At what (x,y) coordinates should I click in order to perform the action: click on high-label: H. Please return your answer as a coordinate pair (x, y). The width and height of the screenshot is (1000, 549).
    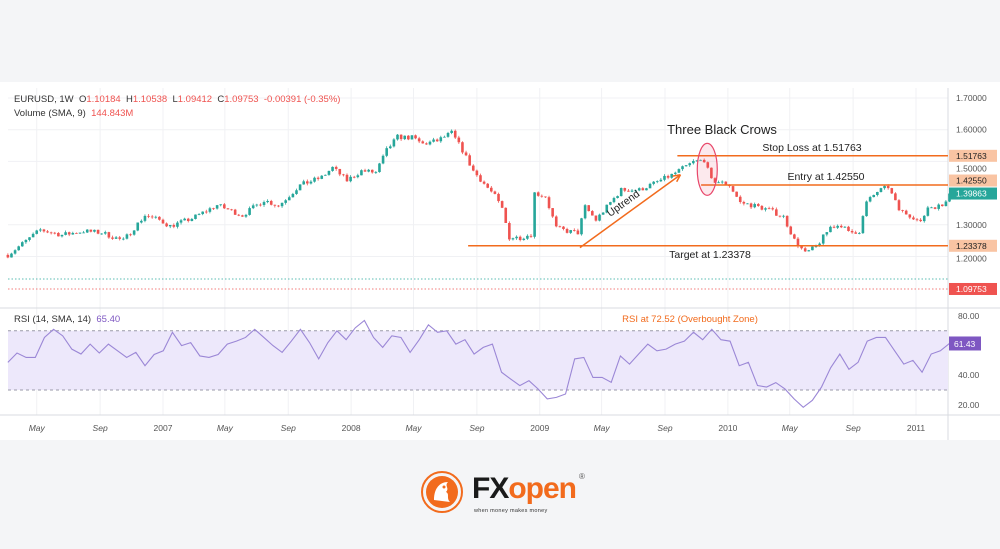
    Looking at the image, I should click on (129, 99).